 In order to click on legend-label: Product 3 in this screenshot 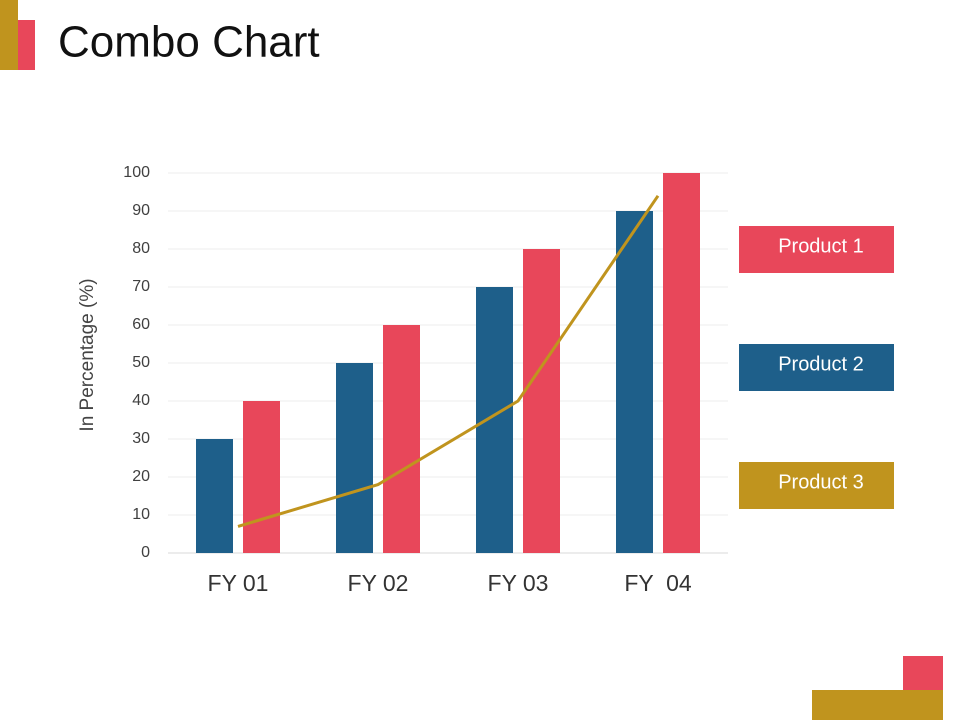, I will do `click(821, 482)`.